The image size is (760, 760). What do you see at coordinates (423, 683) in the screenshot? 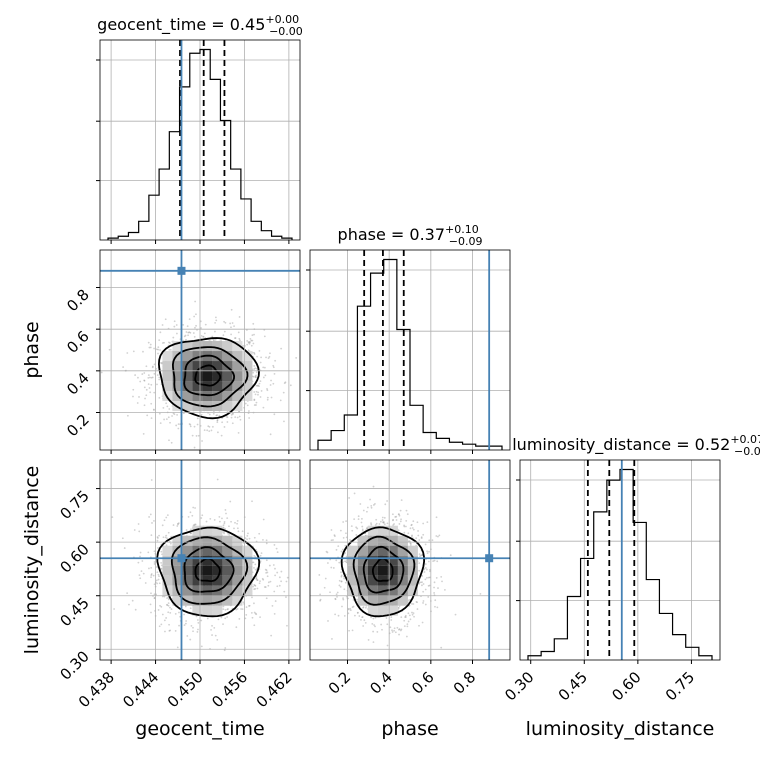
I see `x-tick-label: 0.6` at bounding box center [423, 683].